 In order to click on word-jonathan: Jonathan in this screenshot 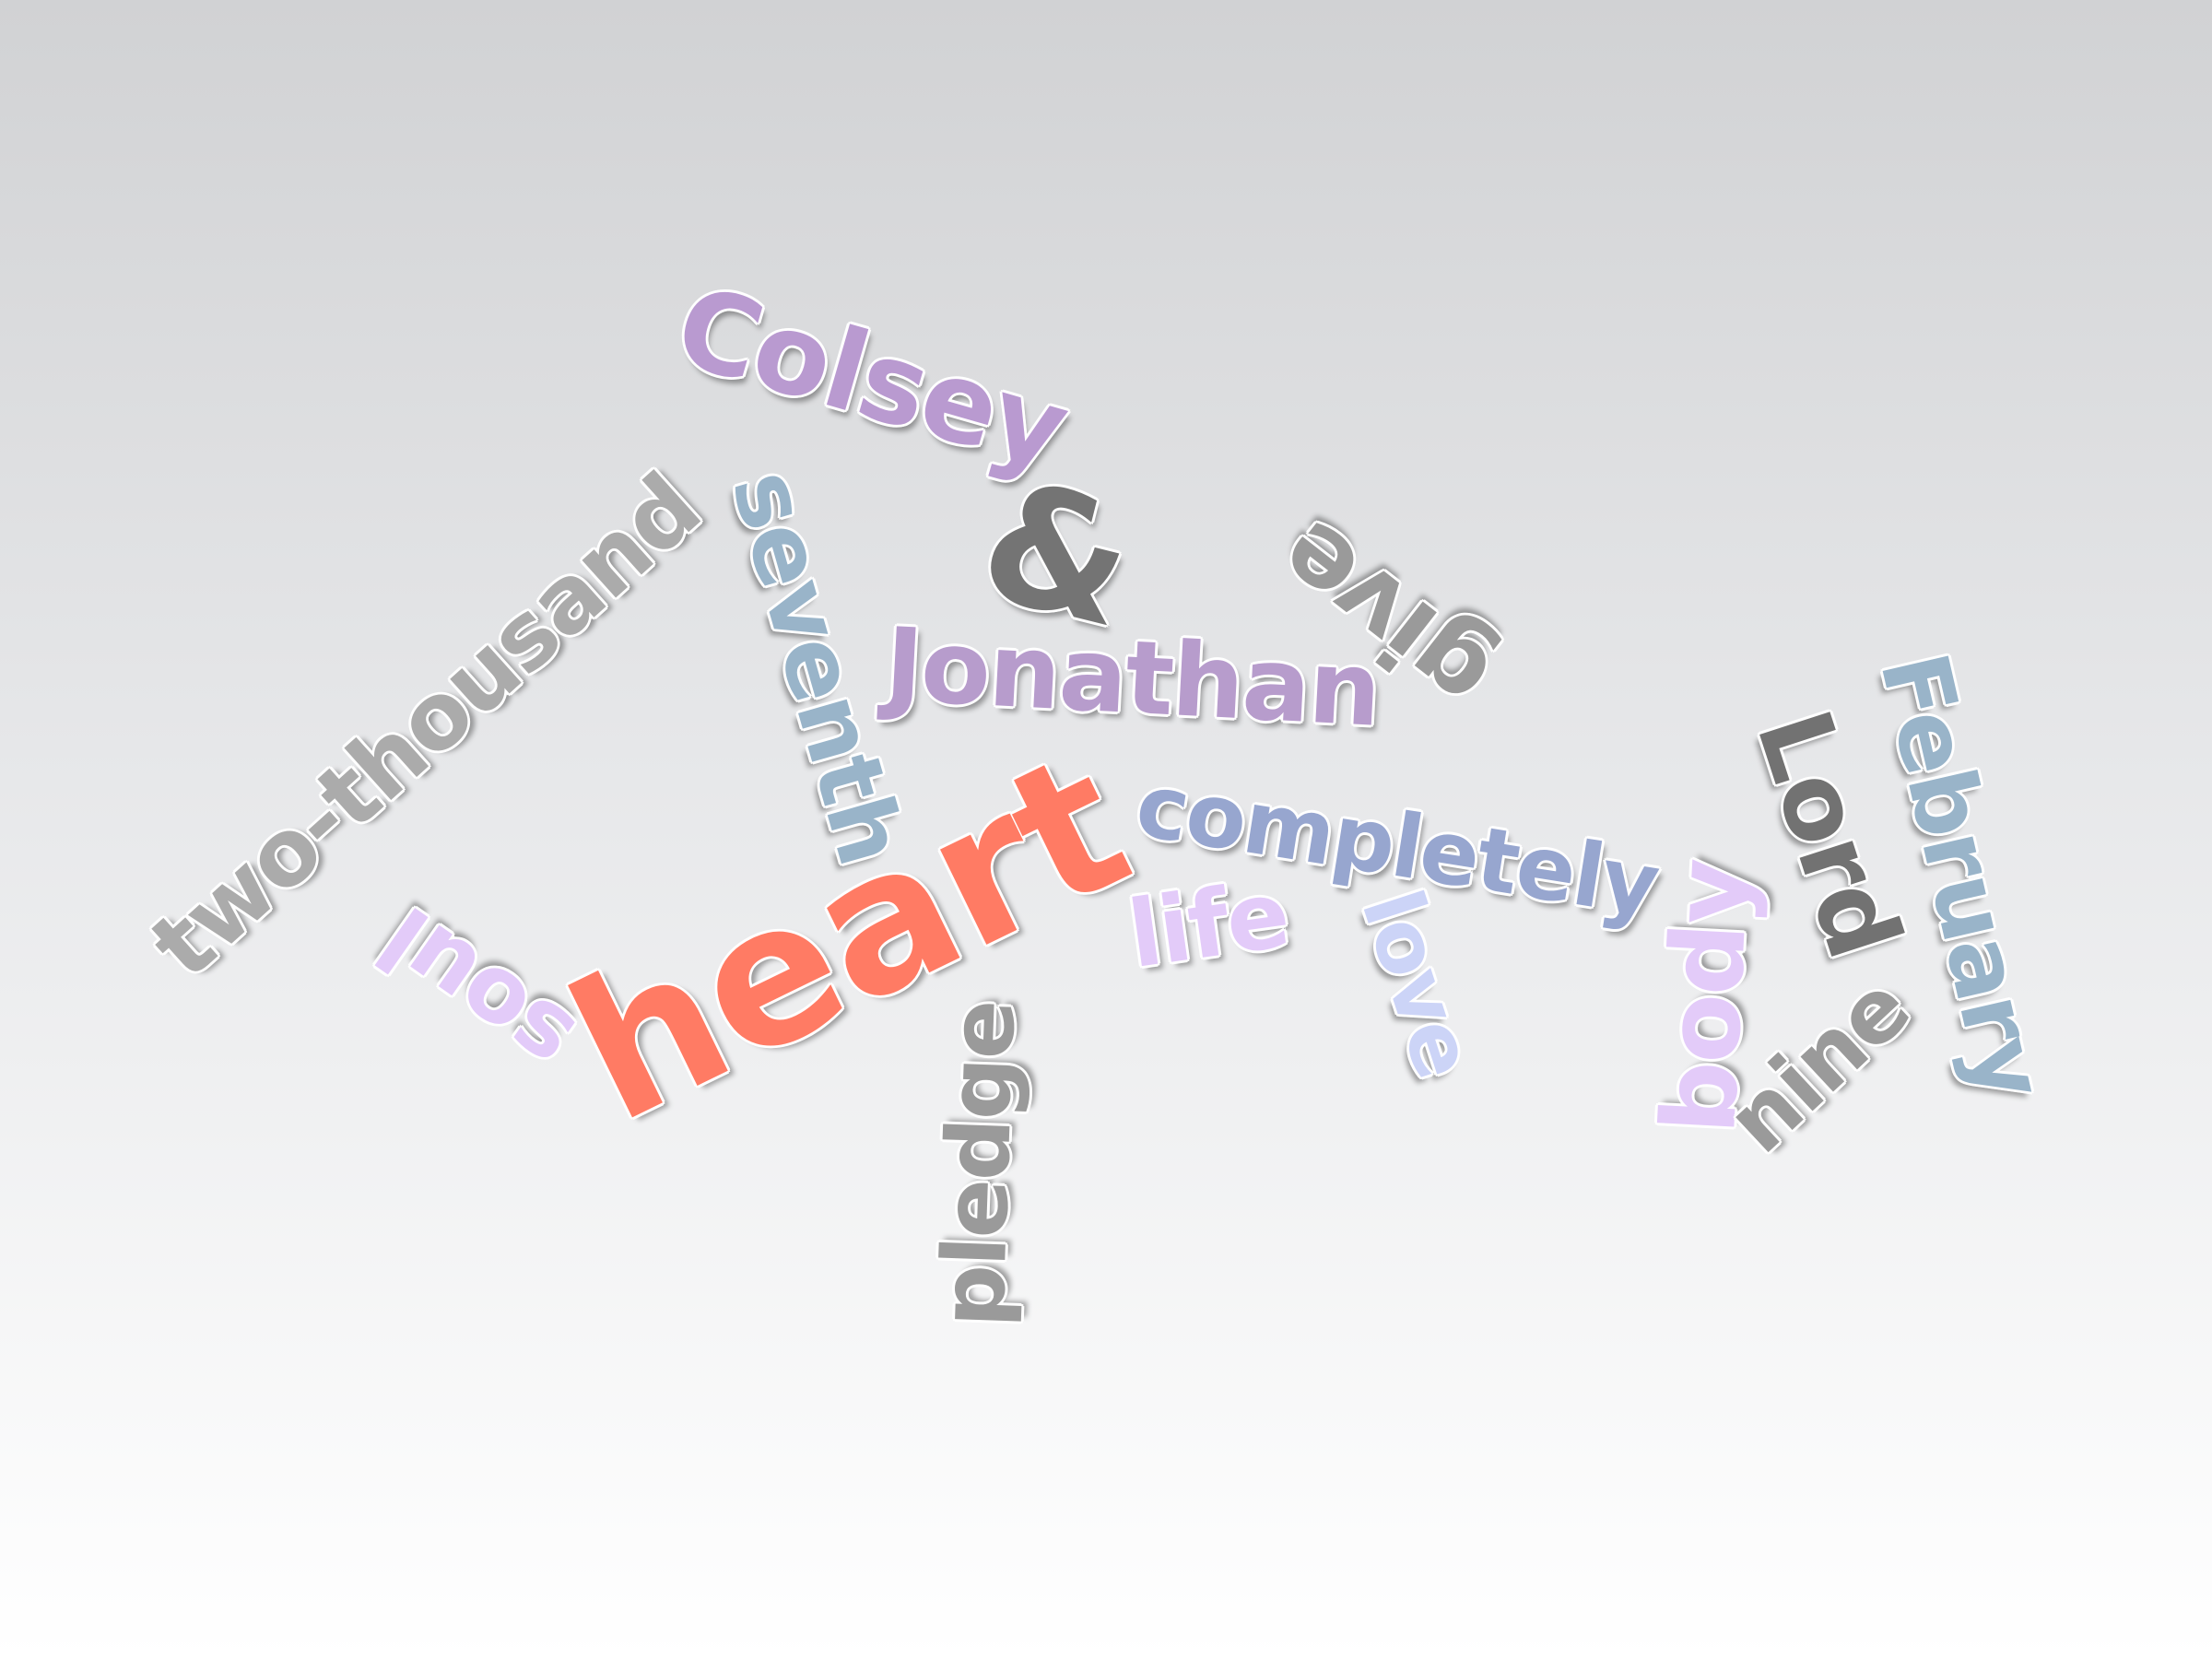, I will do `click(1132, 677)`.